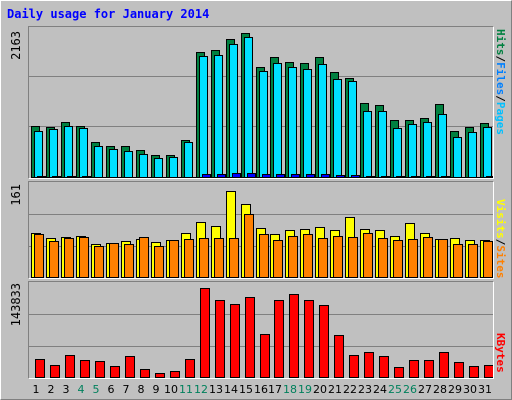 The image size is (512, 400). What do you see at coordinates (395, 389) in the screenshot?
I see `x-tick-label-day-25: 25` at bounding box center [395, 389].